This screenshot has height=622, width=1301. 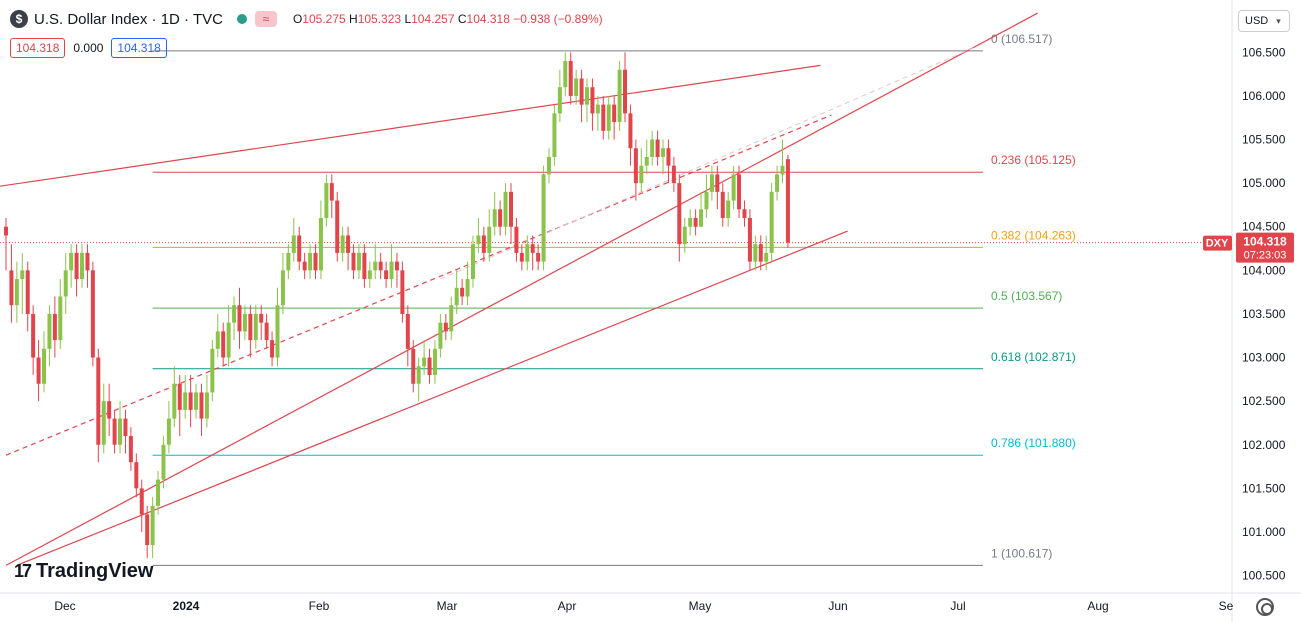 I want to click on x-tick-label: Apr, so click(x=567, y=606).